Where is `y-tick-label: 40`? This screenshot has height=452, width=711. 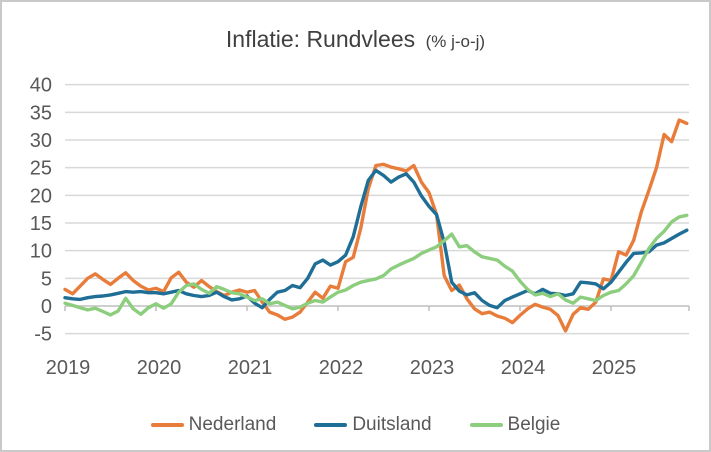 y-tick-label: 40 is located at coordinates (41, 86).